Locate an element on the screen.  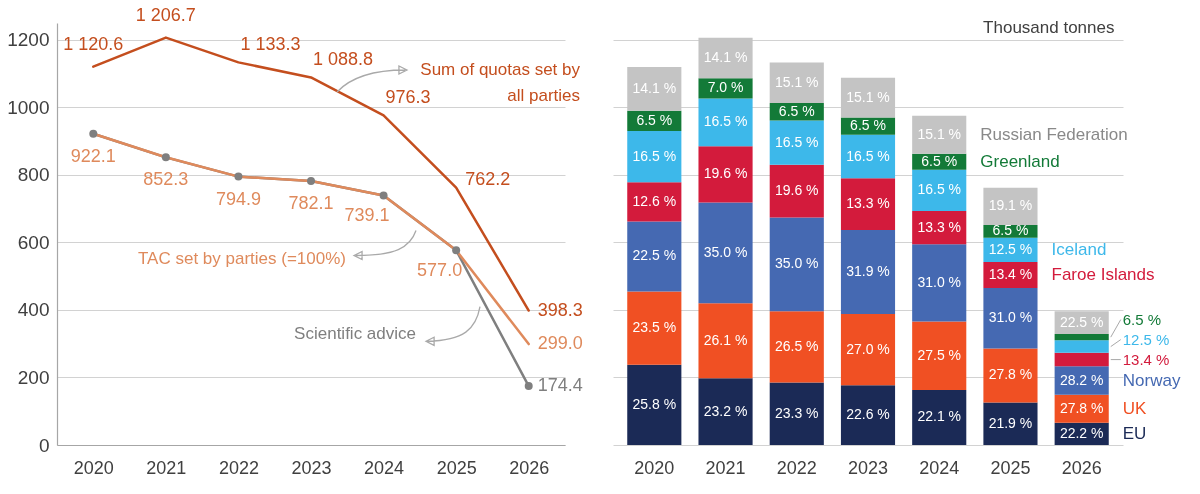
annotation: 13.4 % is located at coordinates (1010, 274).